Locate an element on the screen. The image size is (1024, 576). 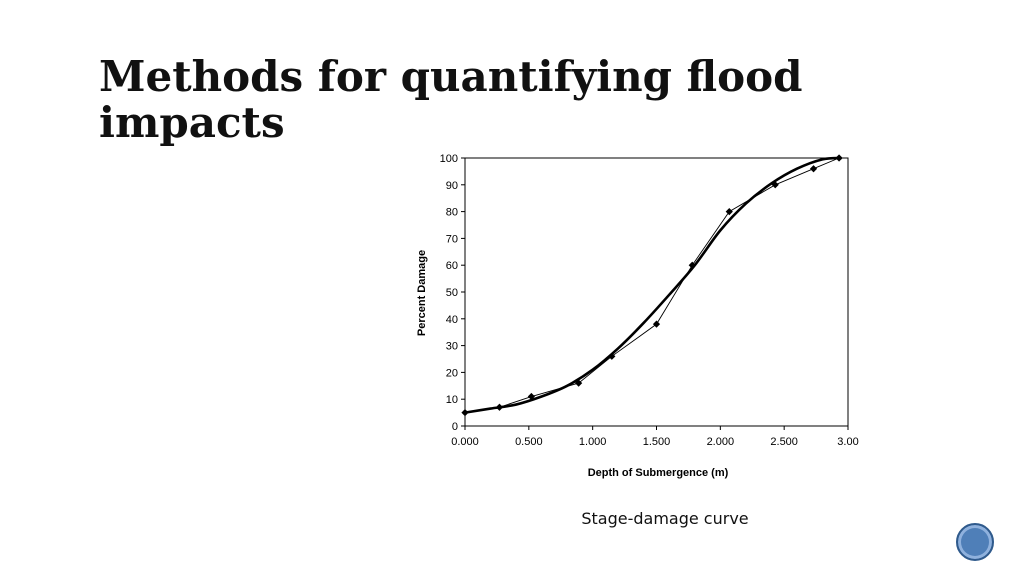
x-tick-label: 0.500 is located at coordinates (529, 442).